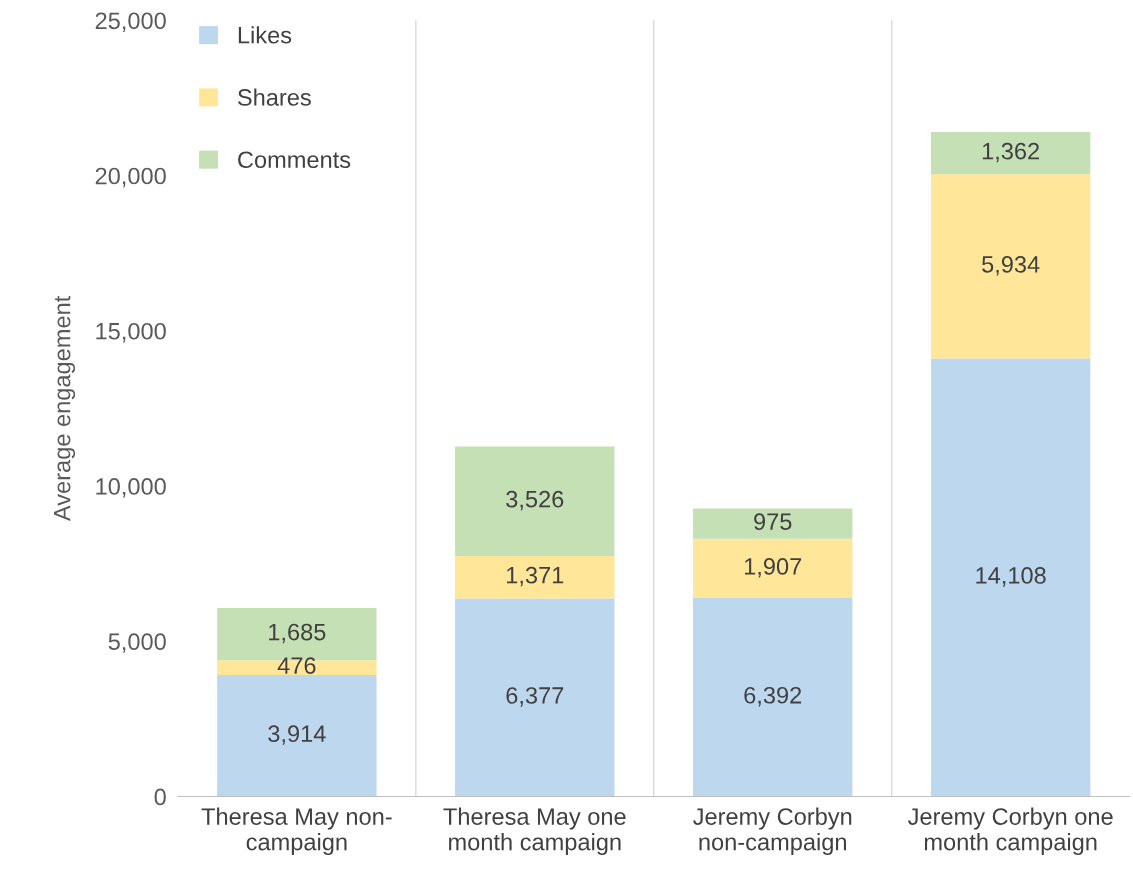 The height and width of the screenshot is (885, 1133). I want to click on x-tick-label: Theresa May non- campaign, so click(296, 831).